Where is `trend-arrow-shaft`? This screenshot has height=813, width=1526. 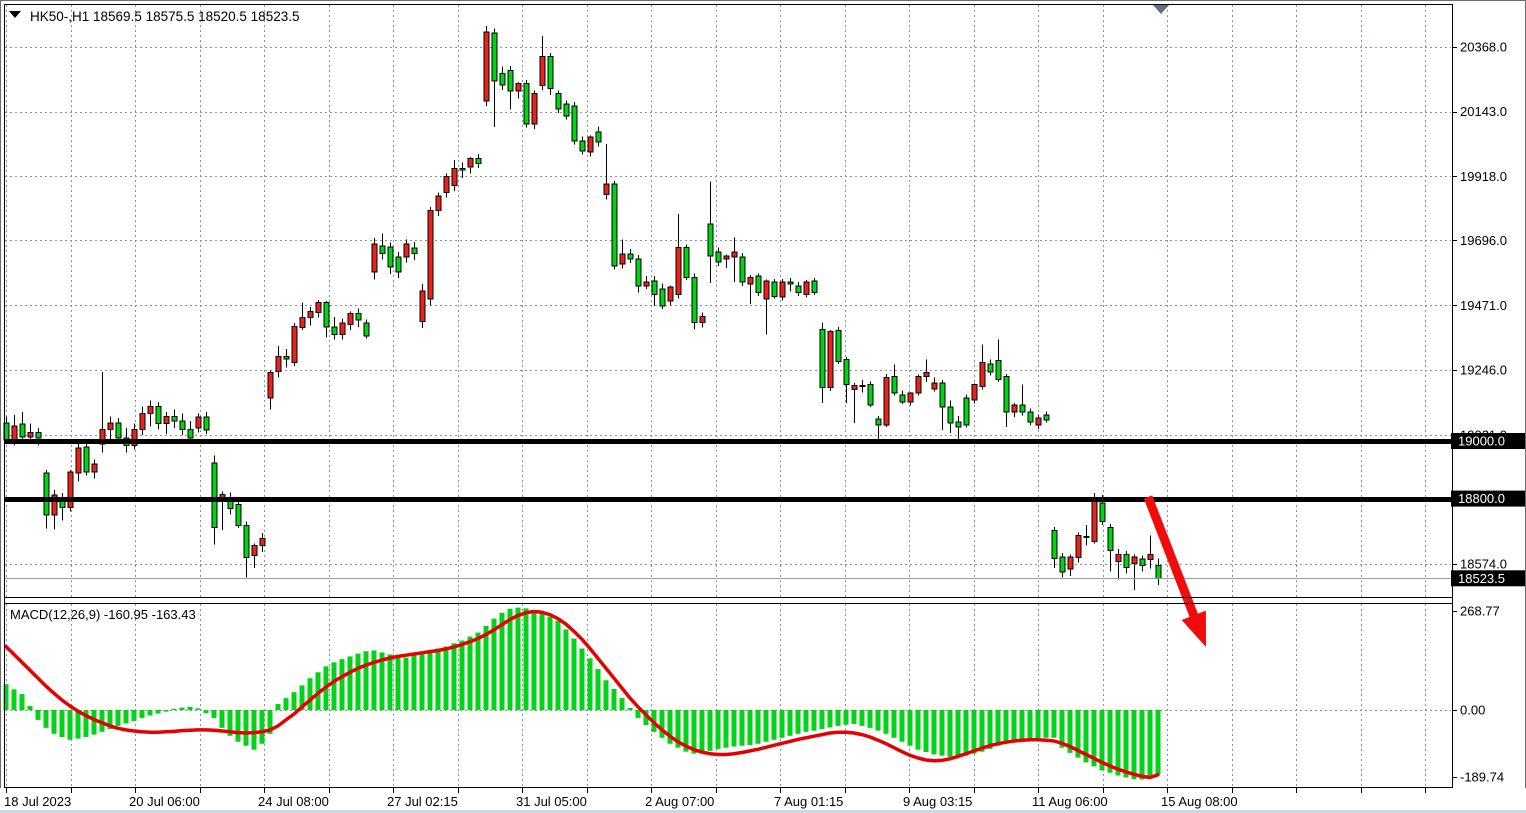
trend-arrow-shaft is located at coordinates (1171, 558).